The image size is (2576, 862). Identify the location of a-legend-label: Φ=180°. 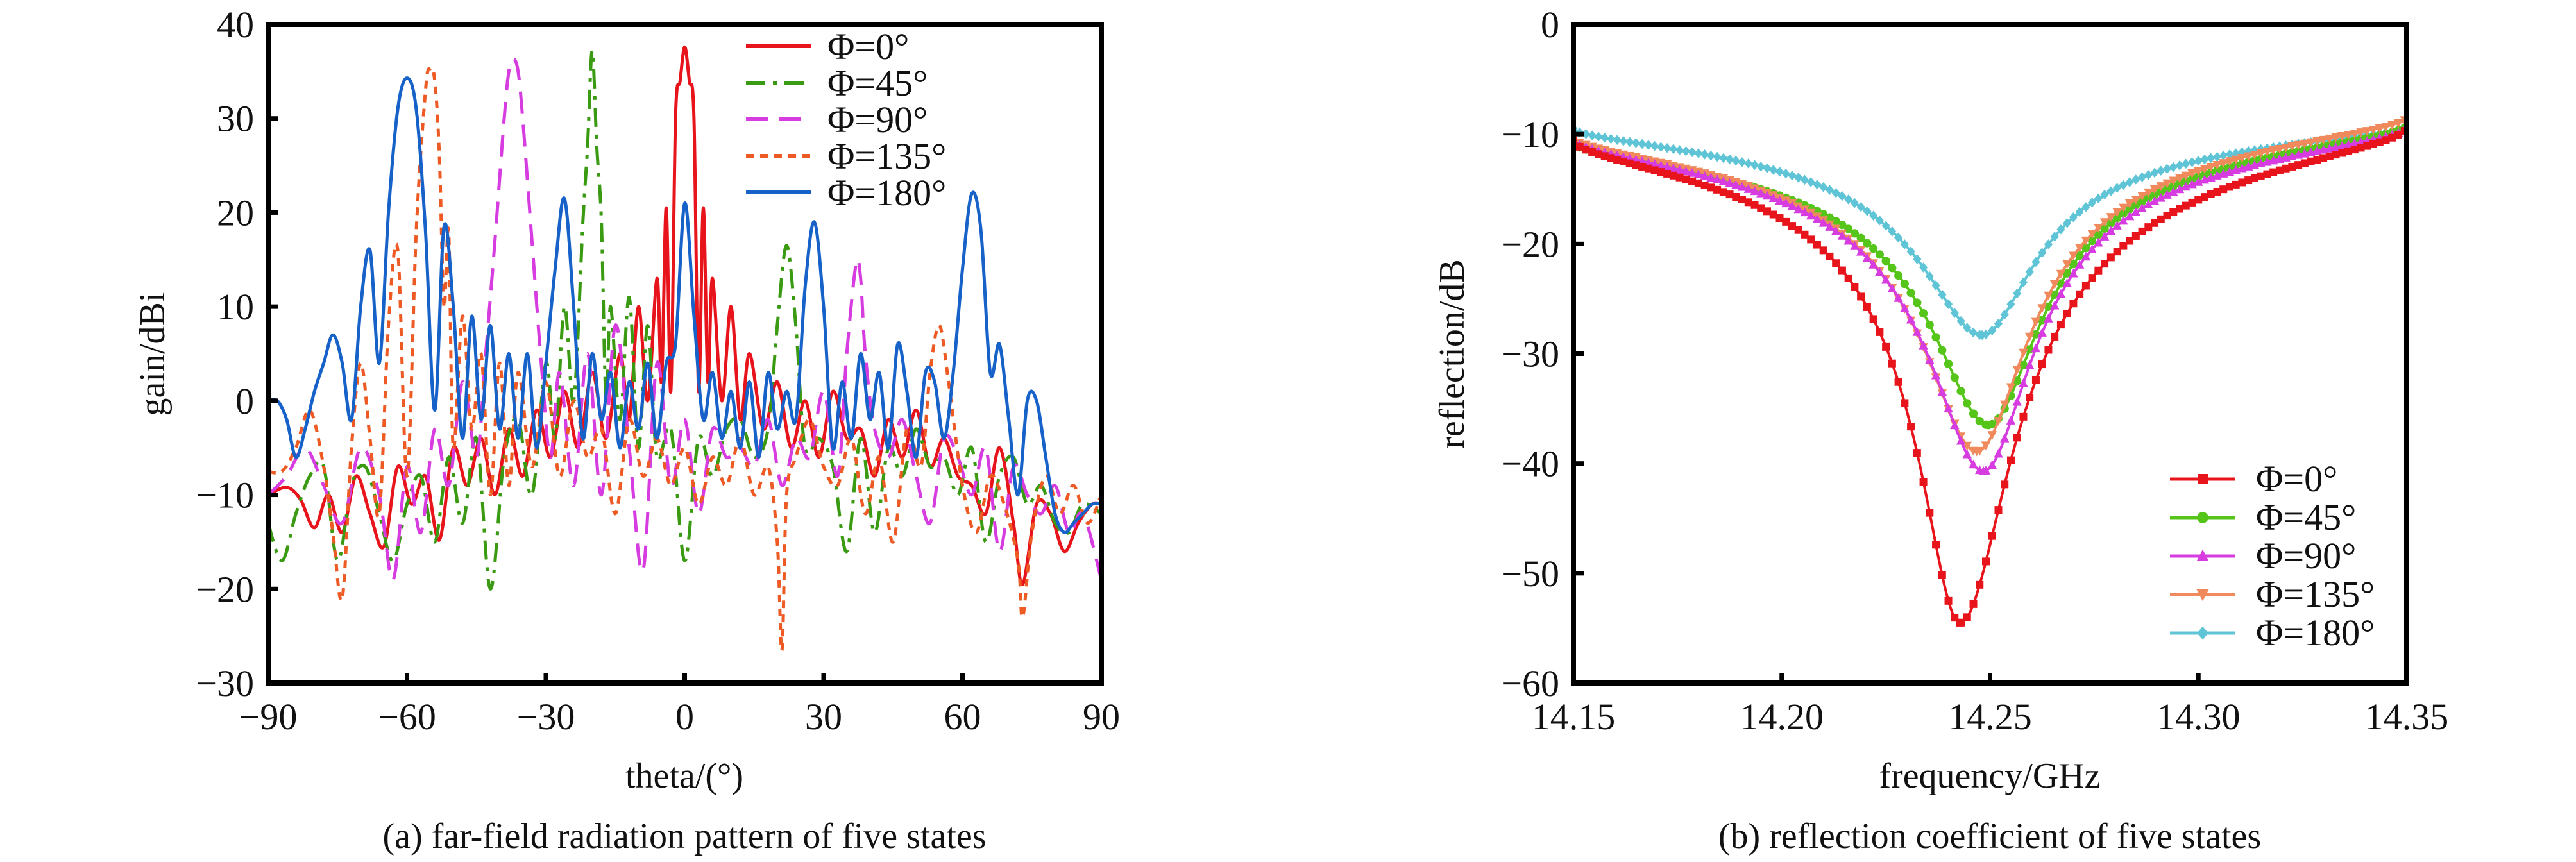
(886, 193).